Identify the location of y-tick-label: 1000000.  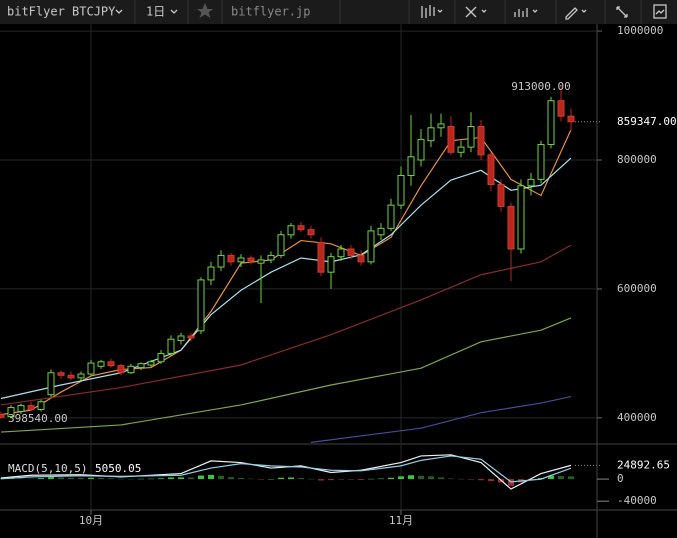
(640, 30).